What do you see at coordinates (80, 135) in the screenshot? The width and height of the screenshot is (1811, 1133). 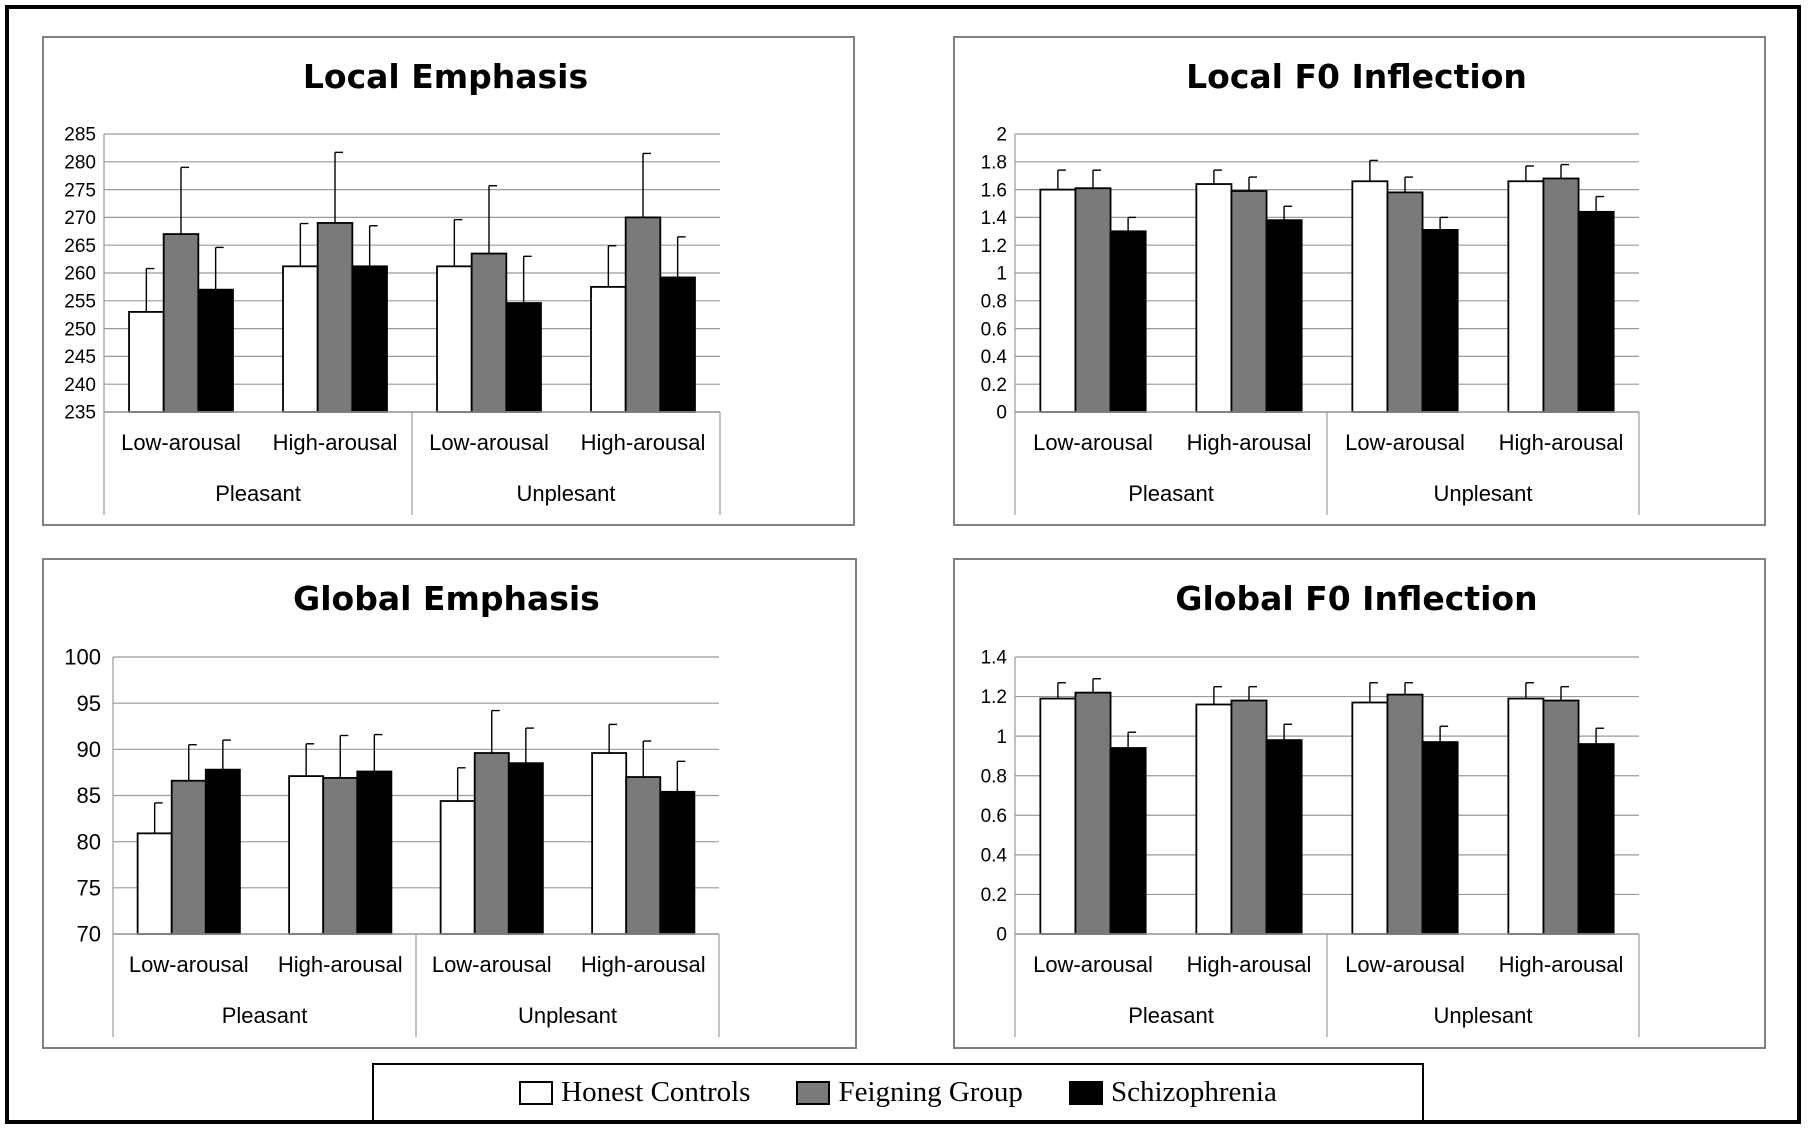 I see `y-tick-label: 285` at bounding box center [80, 135].